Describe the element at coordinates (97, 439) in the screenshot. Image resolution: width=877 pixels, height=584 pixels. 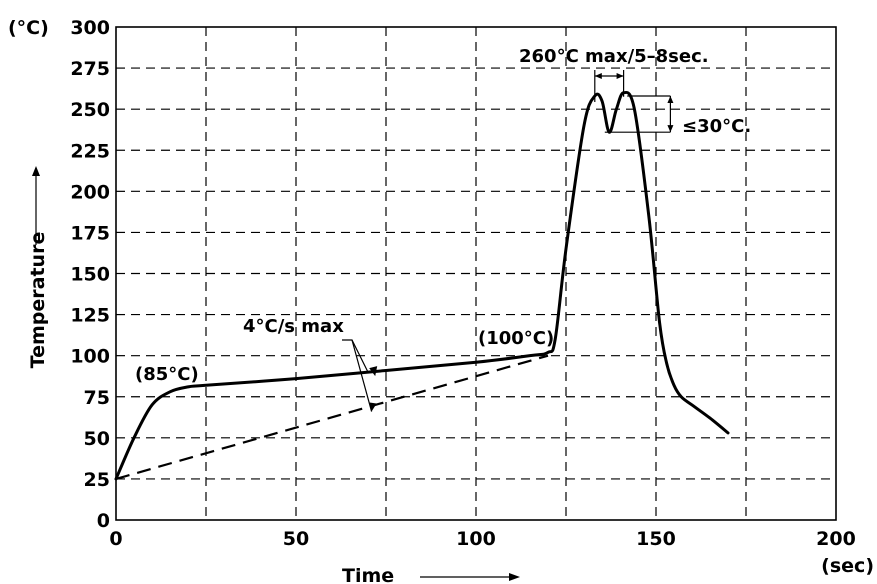
I see `y-tick-label: 50` at that location.